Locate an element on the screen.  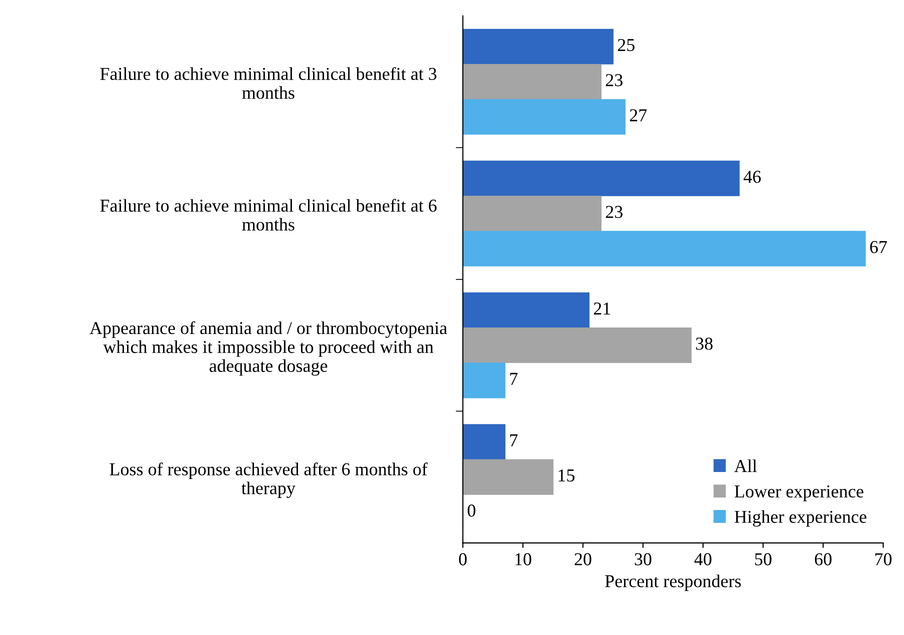
legend-label: Higher experience is located at coordinates (800, 518).